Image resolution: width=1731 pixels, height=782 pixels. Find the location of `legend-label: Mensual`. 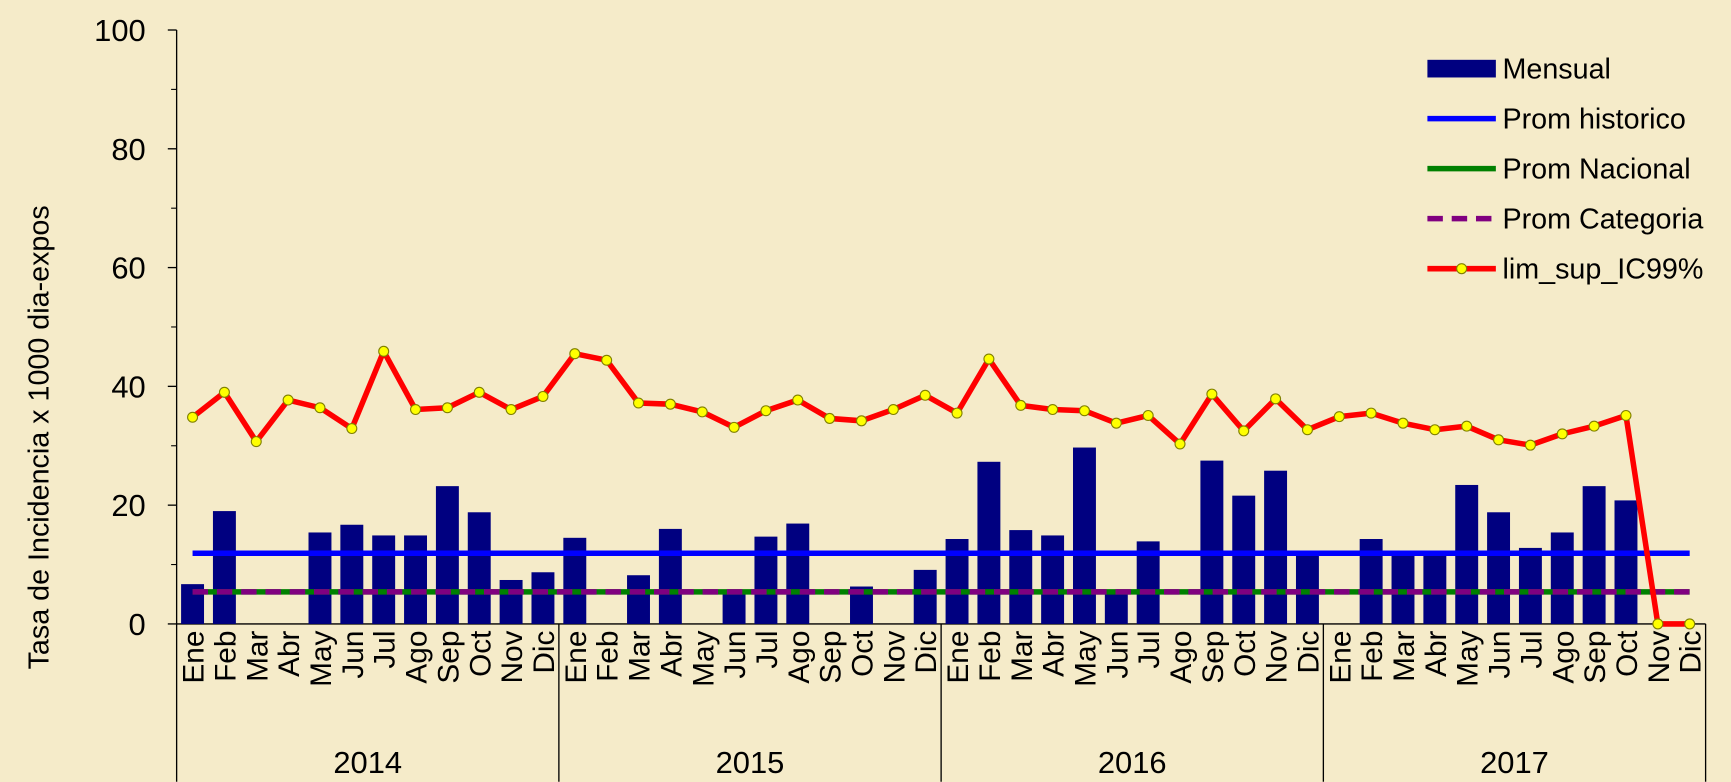

legend-label: Mensual is located at coordinates (1556, 70).